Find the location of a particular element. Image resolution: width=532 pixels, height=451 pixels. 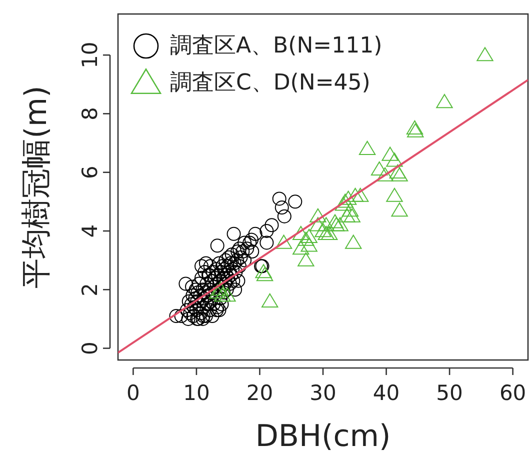

x-tick-label: 10 is located at coordinates (196, 393).